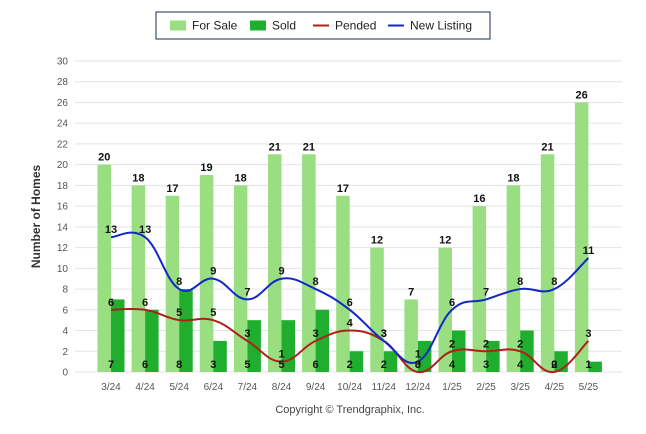 The image size is (646, 434). What do you see at coordinates (323, 25) in the screenshot?
I see `legend: For Sale Sold Pended New Listing` at bounding box center [323, 25].